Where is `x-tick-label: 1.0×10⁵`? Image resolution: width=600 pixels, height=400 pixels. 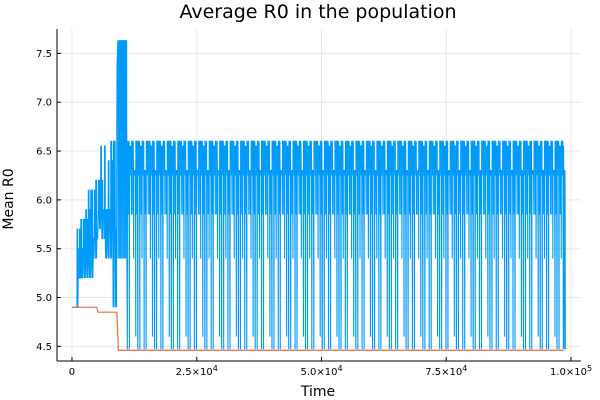
x-tick-label: 1.0×10⁵ is located at coordinates (571, 371).